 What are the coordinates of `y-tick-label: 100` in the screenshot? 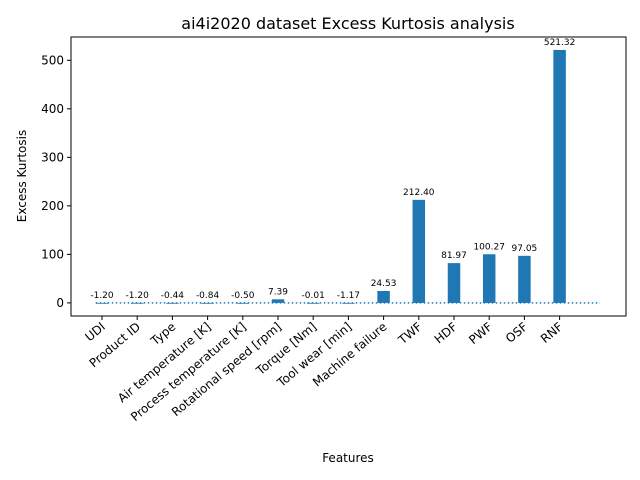 It's located at (52, 254).